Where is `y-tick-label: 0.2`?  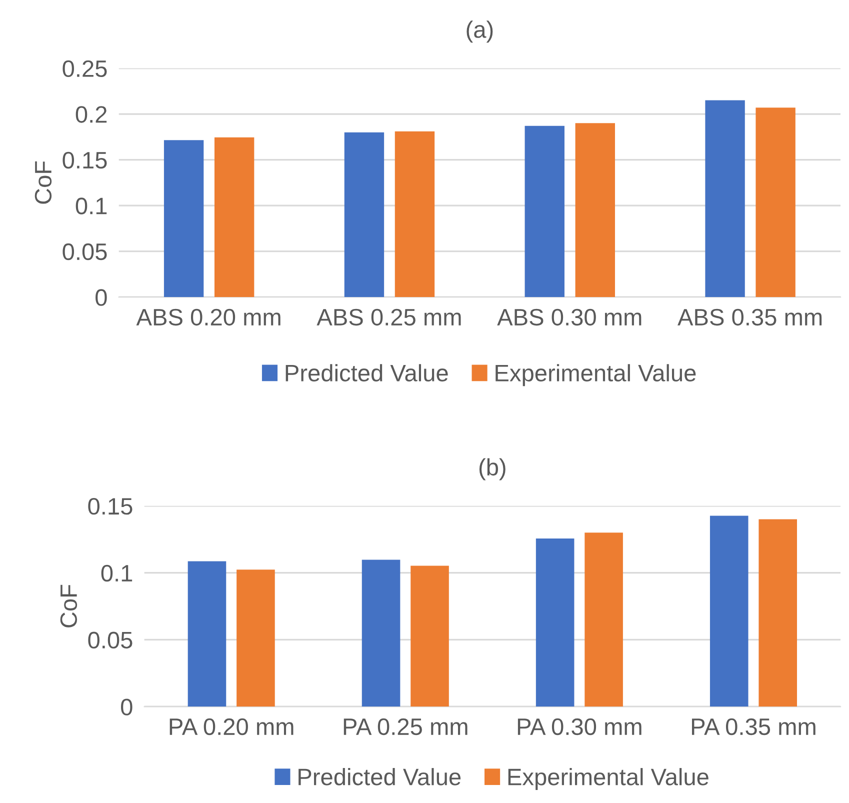
y-tick-label: 0.2 is located at coordinates (91, 114).